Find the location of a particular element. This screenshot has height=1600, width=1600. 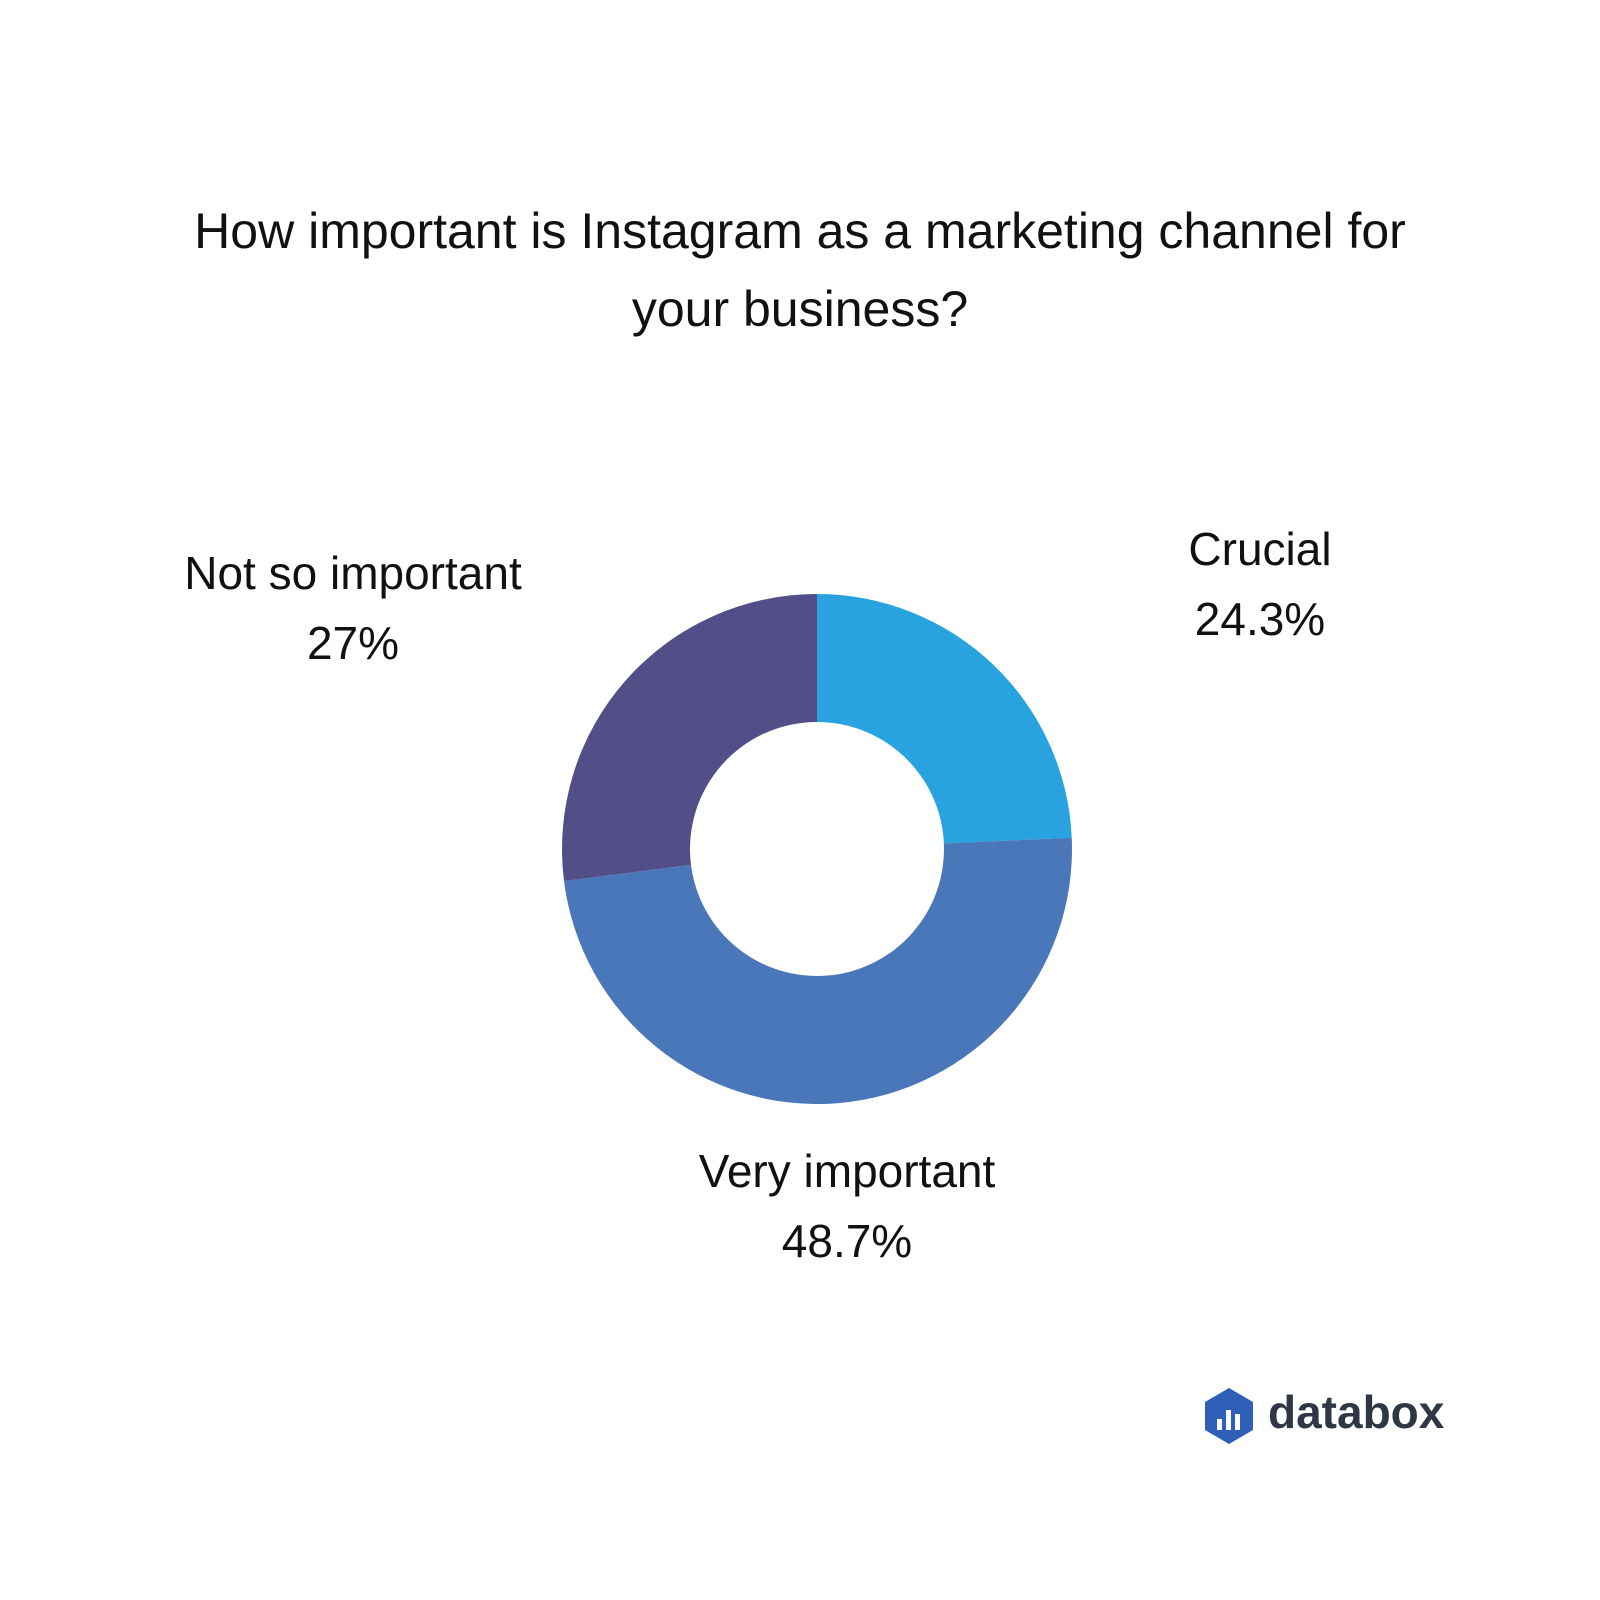

slice-value-label: 24.3% is located at coordinates (1260, 619).